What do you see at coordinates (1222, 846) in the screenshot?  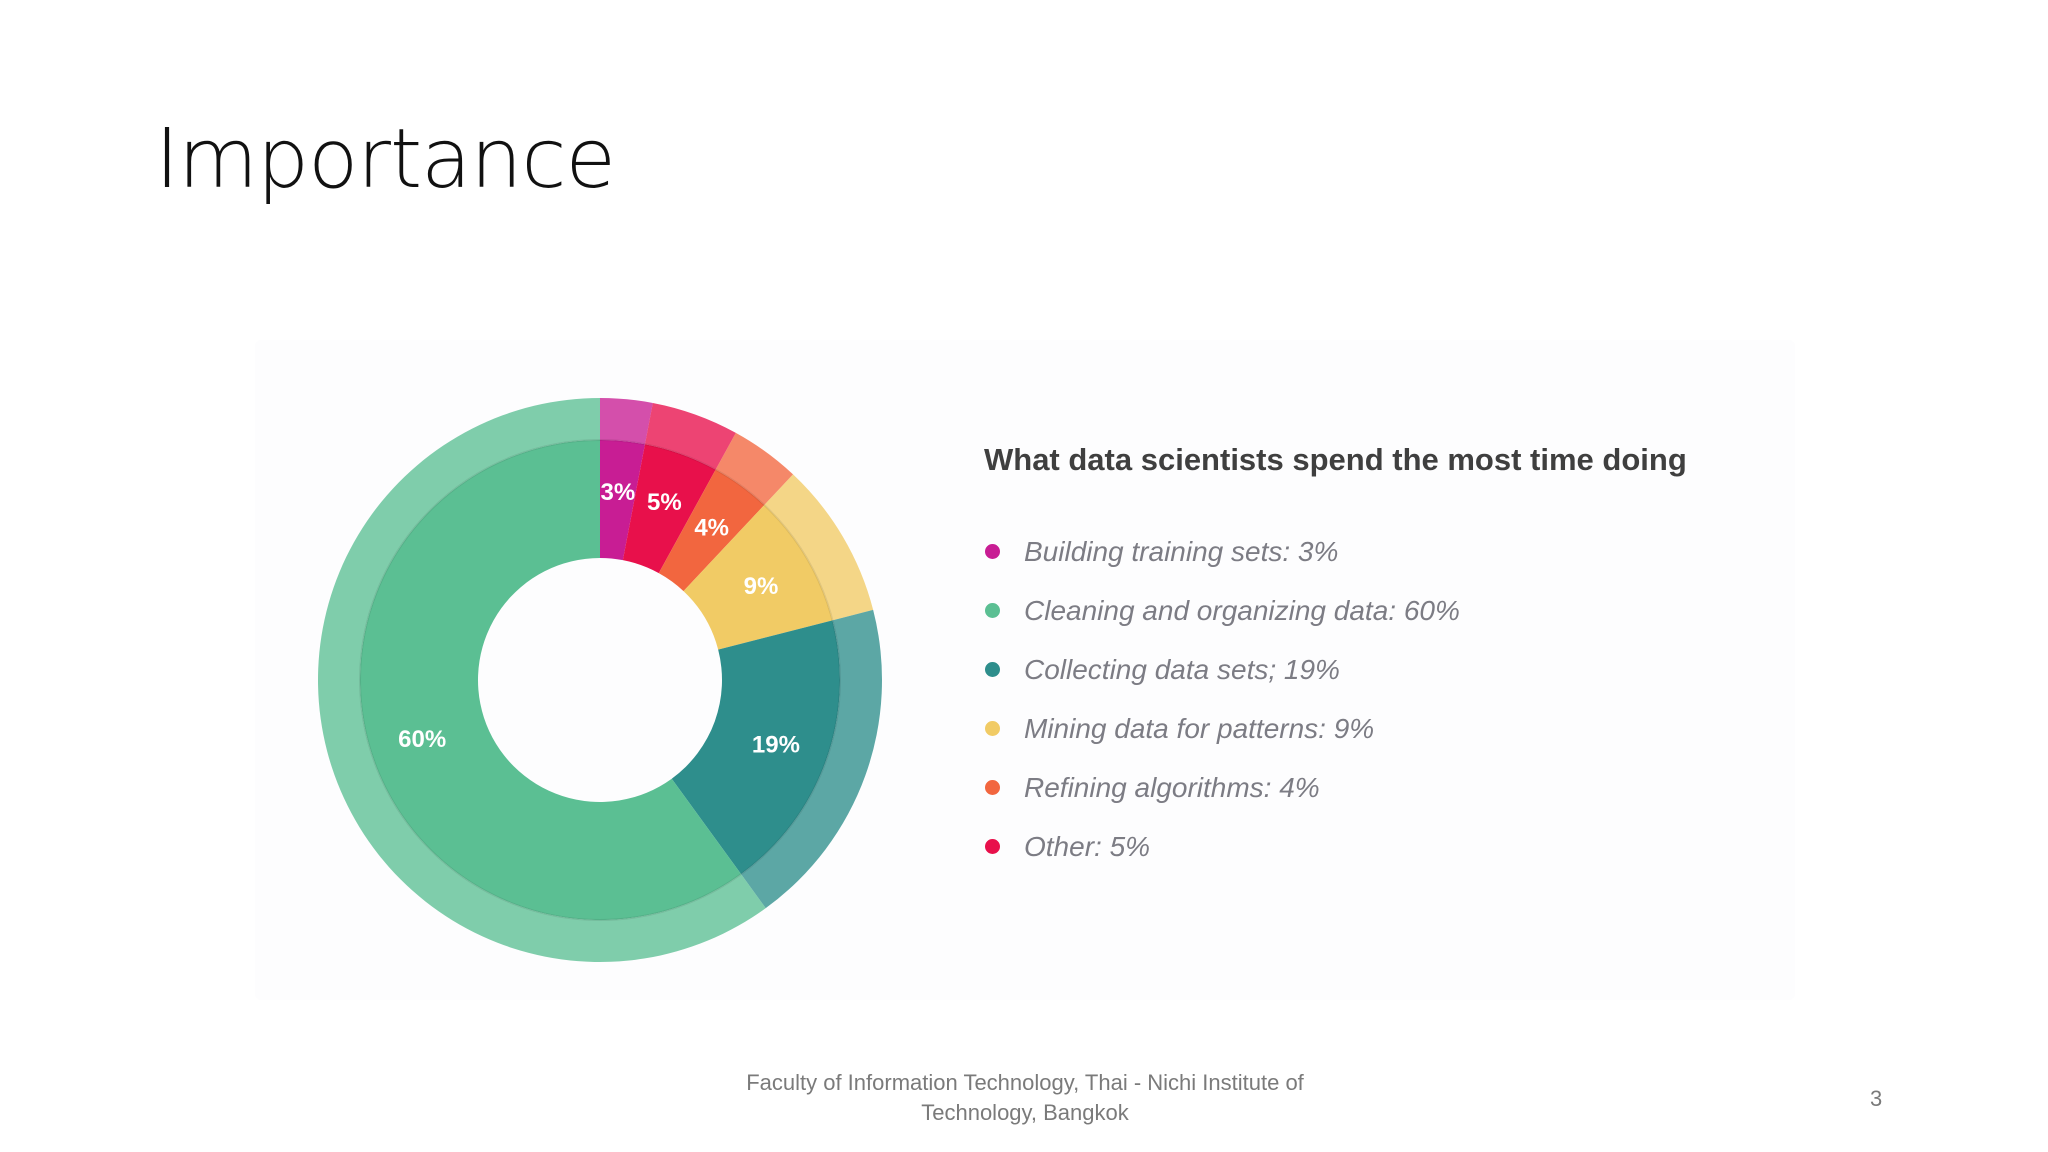 I see `legend-item: Other: 5%` at bounding box center [1222, 846].